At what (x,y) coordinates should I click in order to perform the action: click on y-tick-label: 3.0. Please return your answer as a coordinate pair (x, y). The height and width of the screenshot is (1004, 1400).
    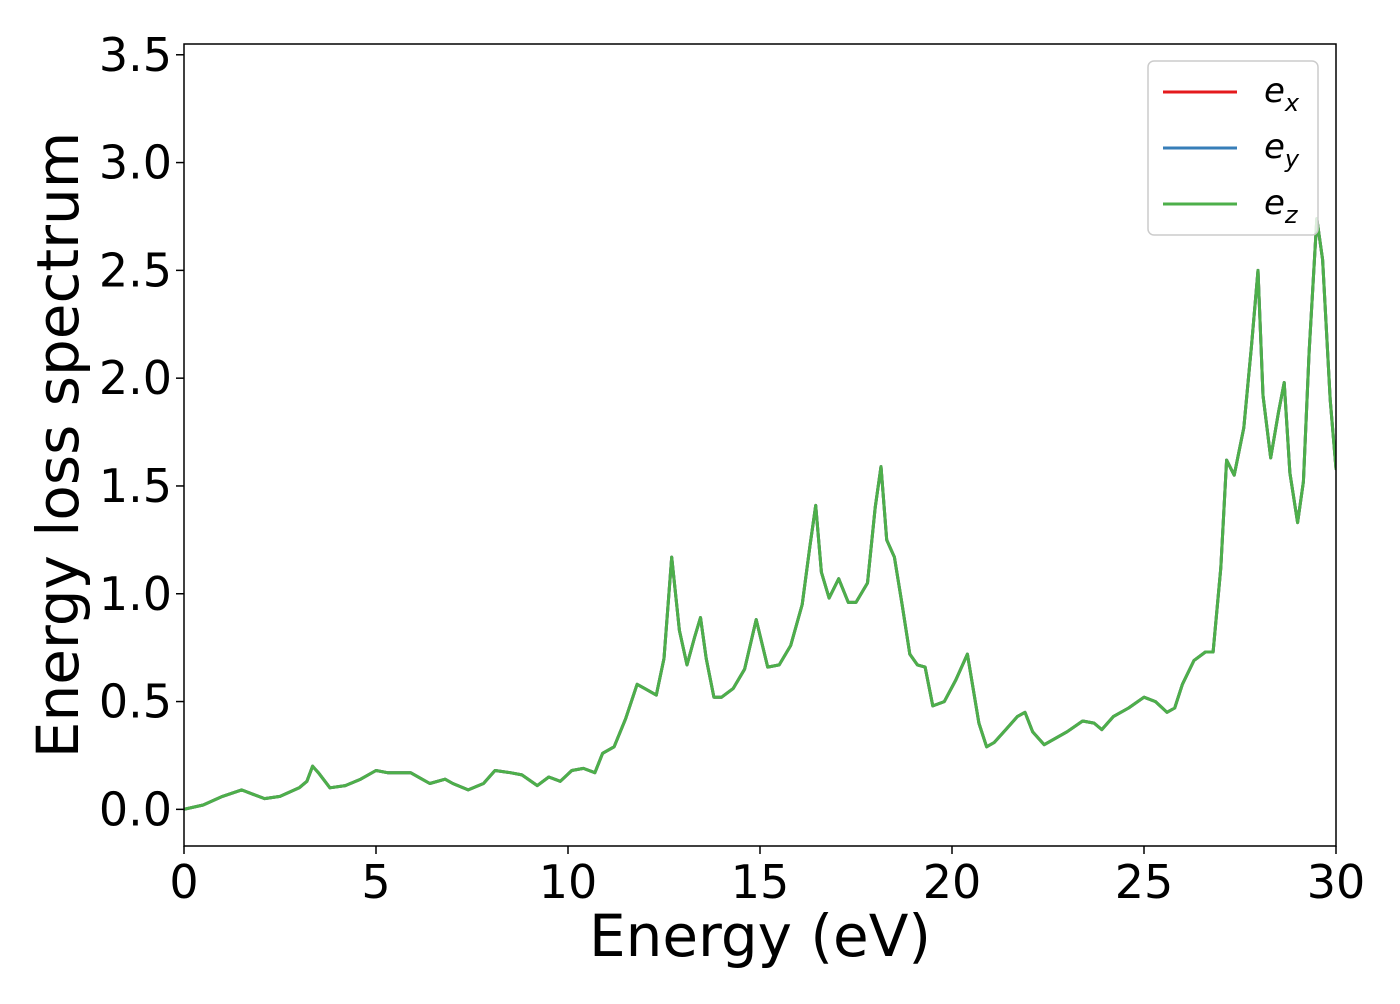
    Looking at the image, I should click on (135, 163).